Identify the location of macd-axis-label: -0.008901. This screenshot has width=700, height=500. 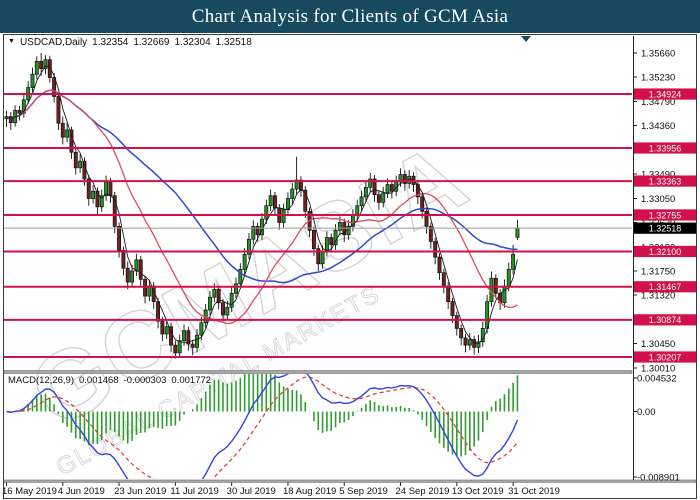
(658, 477).